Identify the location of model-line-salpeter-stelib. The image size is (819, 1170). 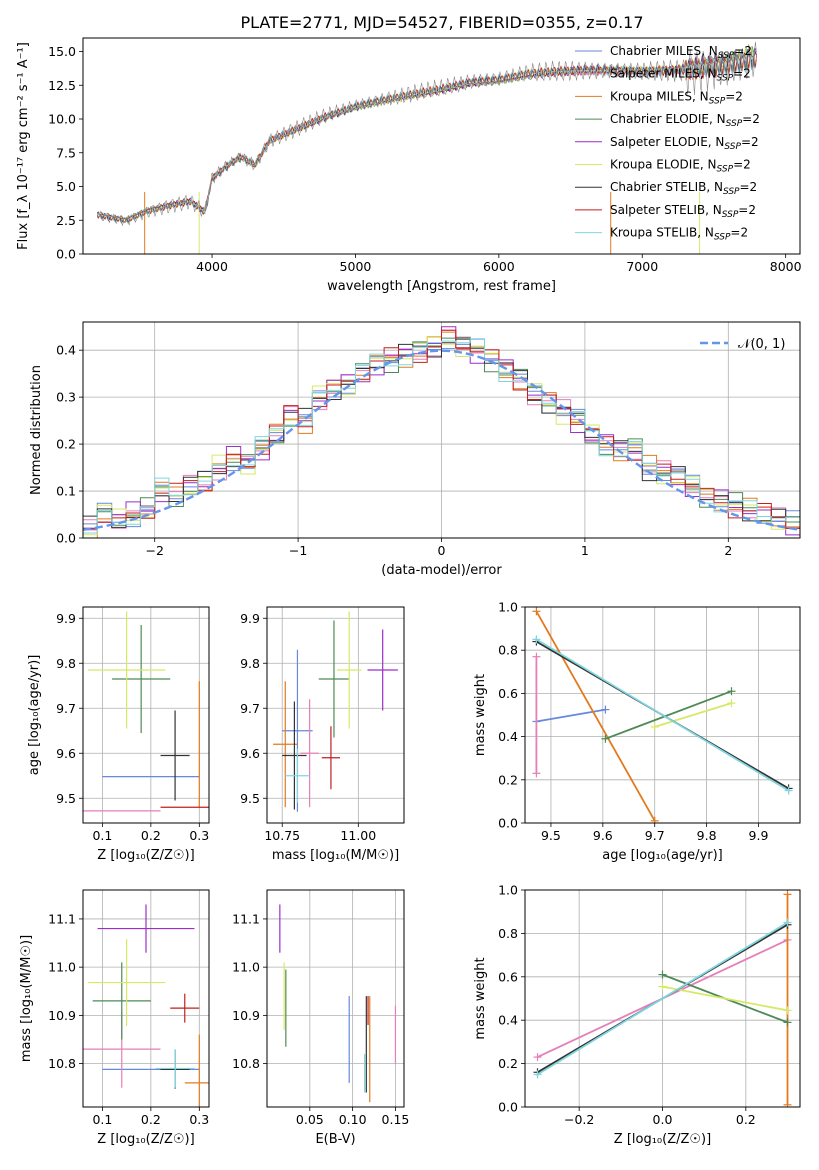
(426, 137).